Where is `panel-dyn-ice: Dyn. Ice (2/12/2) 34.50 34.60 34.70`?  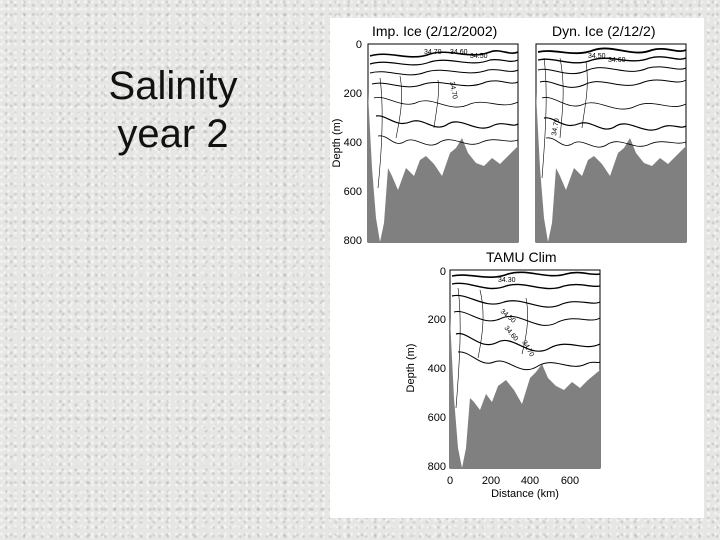 panel-dyn-ice: Dyn. Ice (2/12/2) 34.50 34.60 34.70 is located at coordinates (611, 133).